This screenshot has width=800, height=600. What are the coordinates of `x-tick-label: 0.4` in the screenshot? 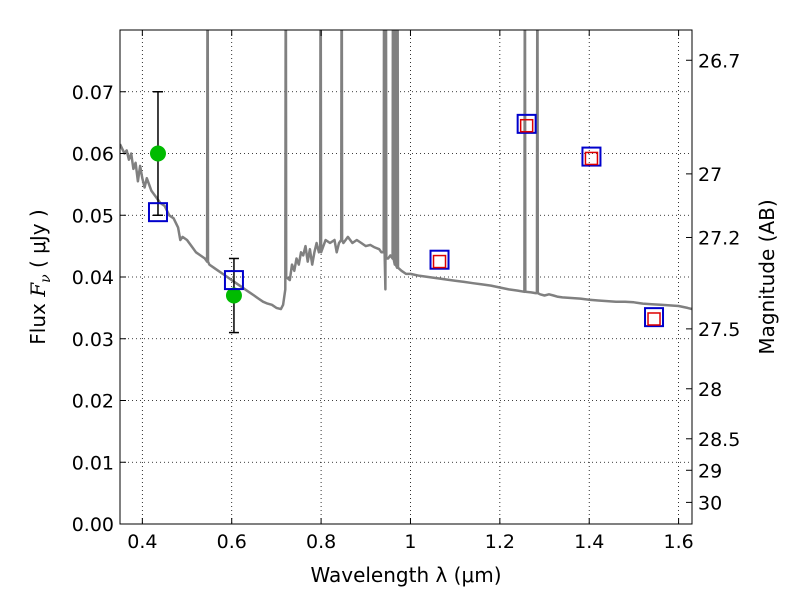 It's located at (142, 542).